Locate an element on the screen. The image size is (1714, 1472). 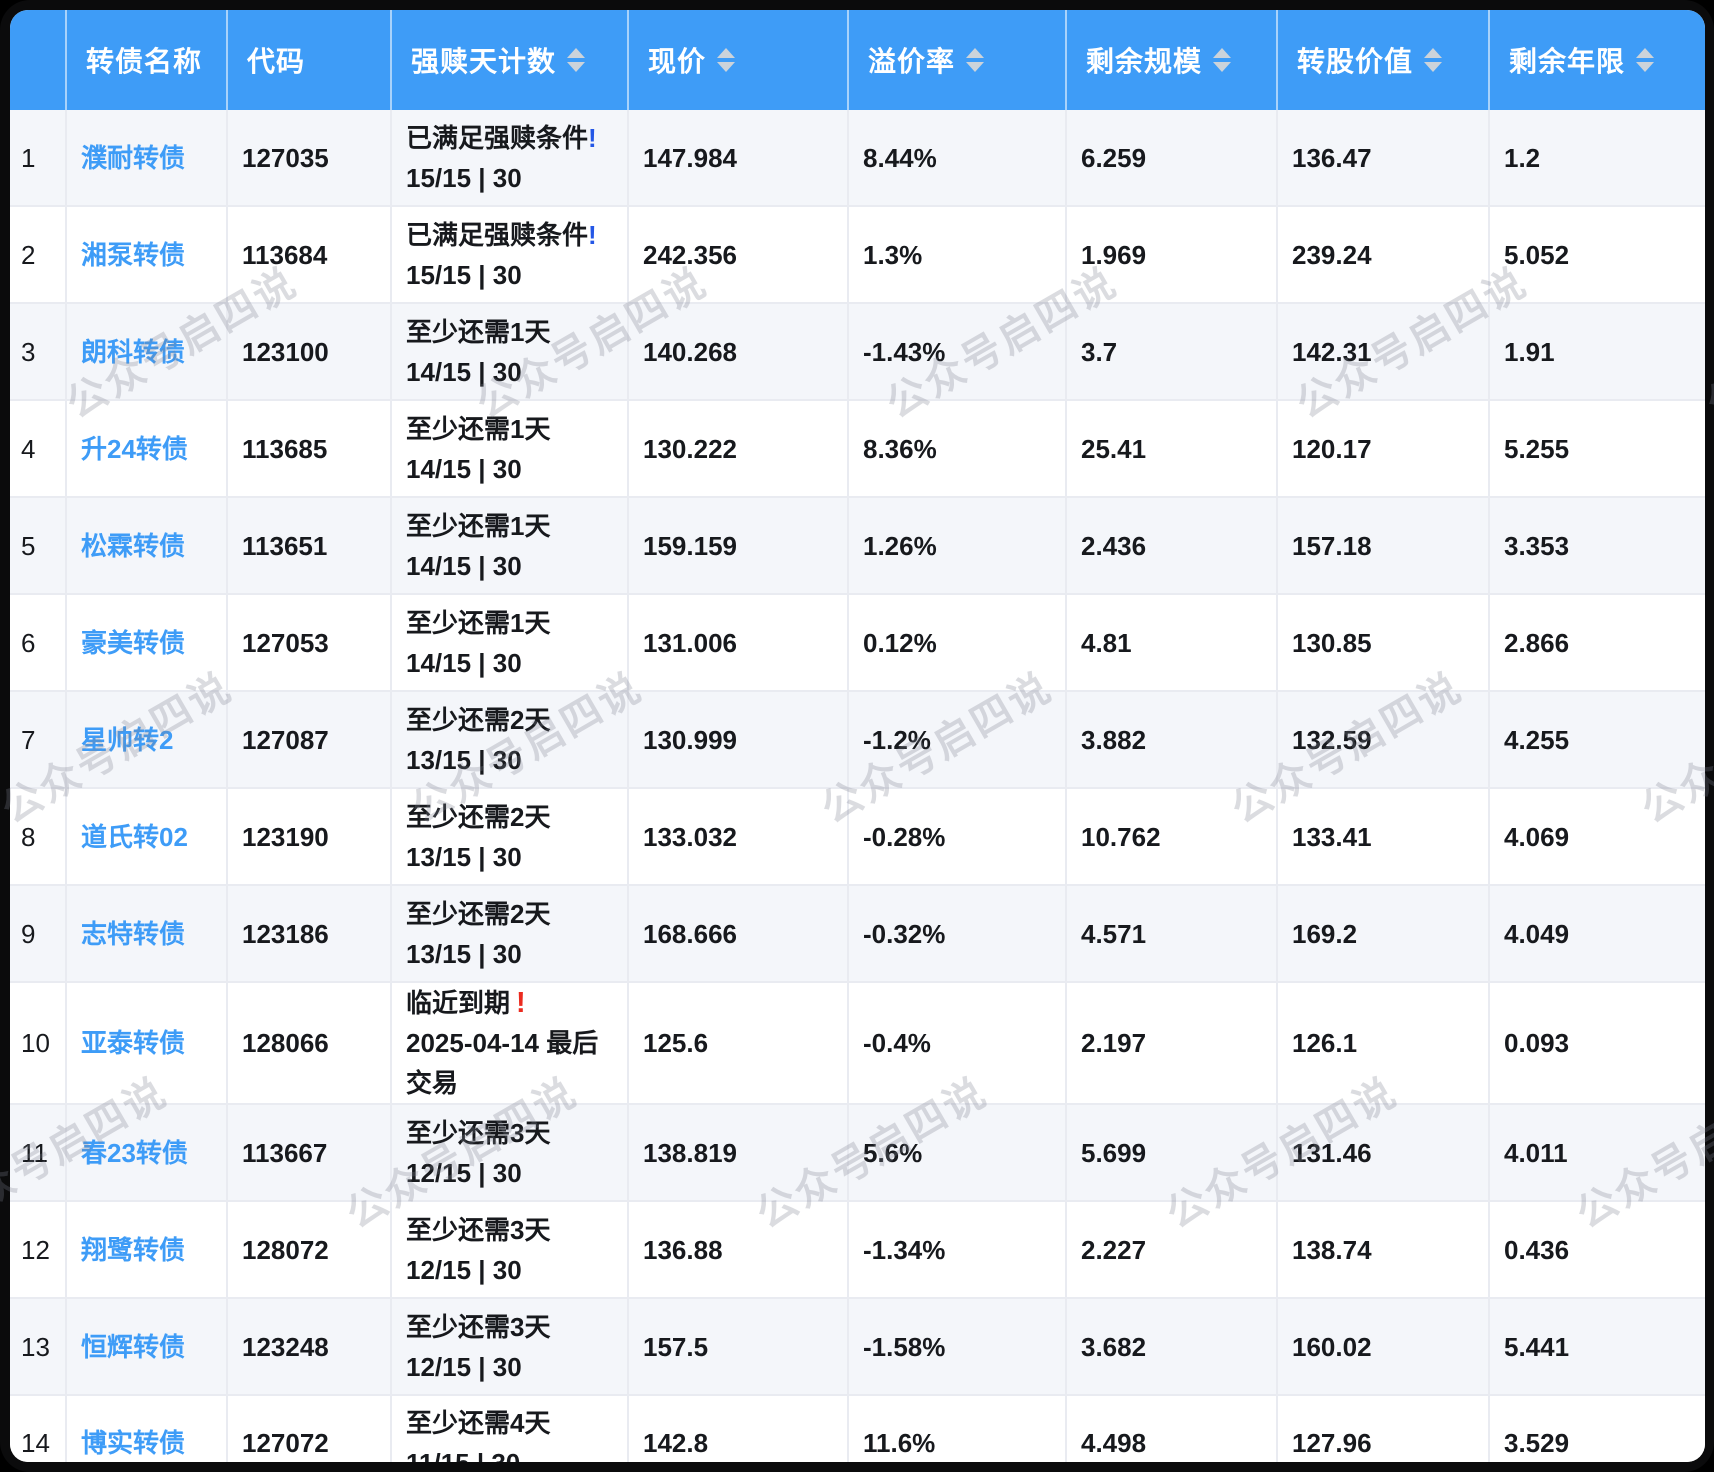
bond-name-link: 博实转债 is located at coordinates (133, 1443).